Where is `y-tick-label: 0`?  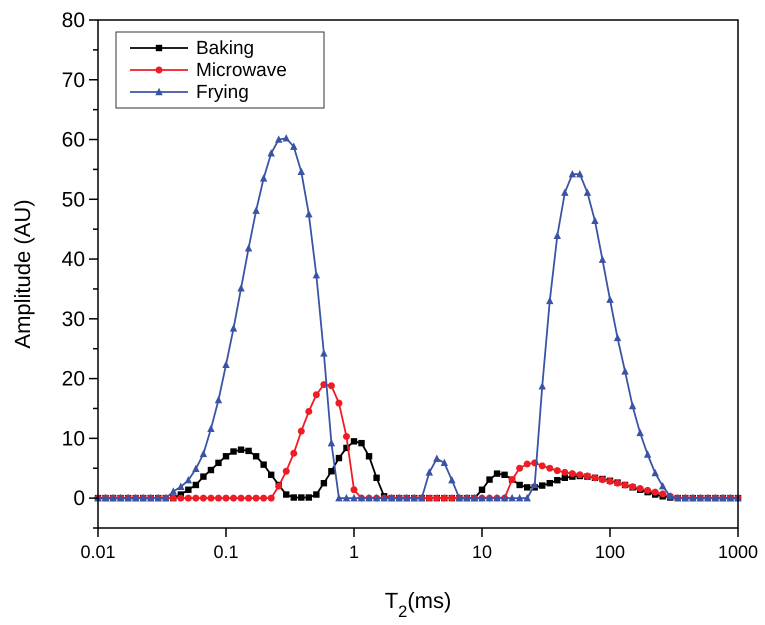 y-tick-label: 0 is located at coordinates (79, 498).